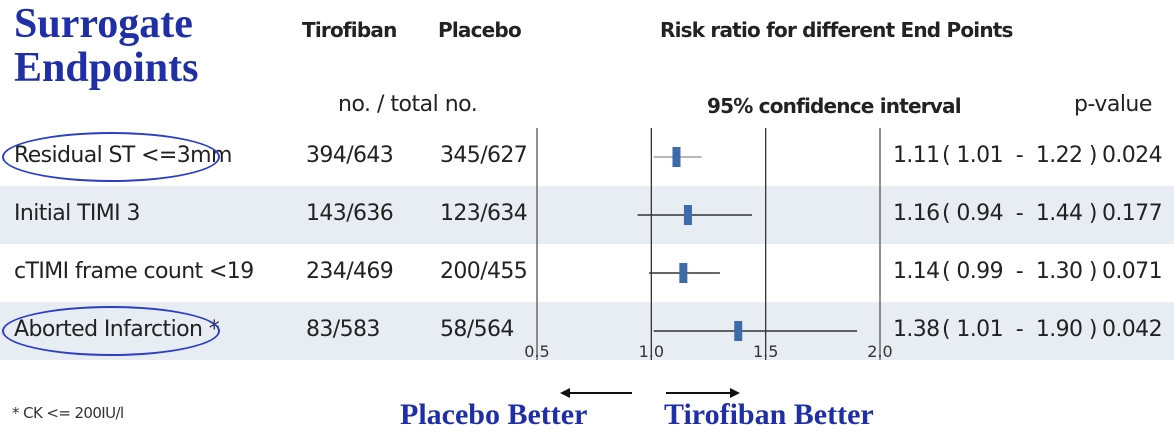 The image size is (1174, 436). Describe the element at coordinates (587, 215) in the screenshot. I see `row-band` at that location.